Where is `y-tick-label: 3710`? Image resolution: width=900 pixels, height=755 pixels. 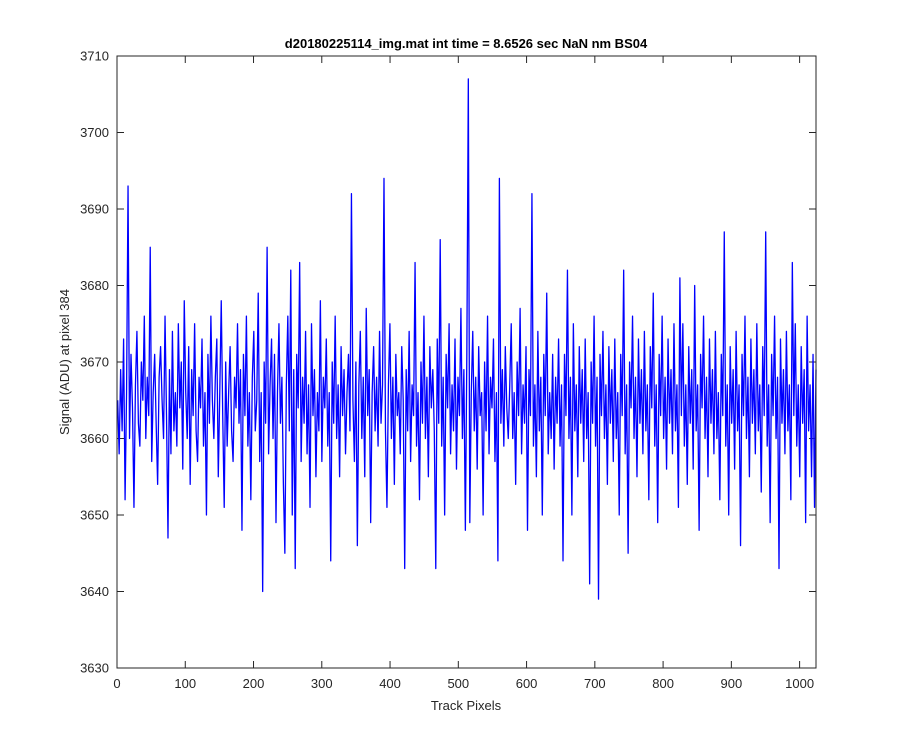 y-tick-label: 3710 is located at coordinates (94, 56).